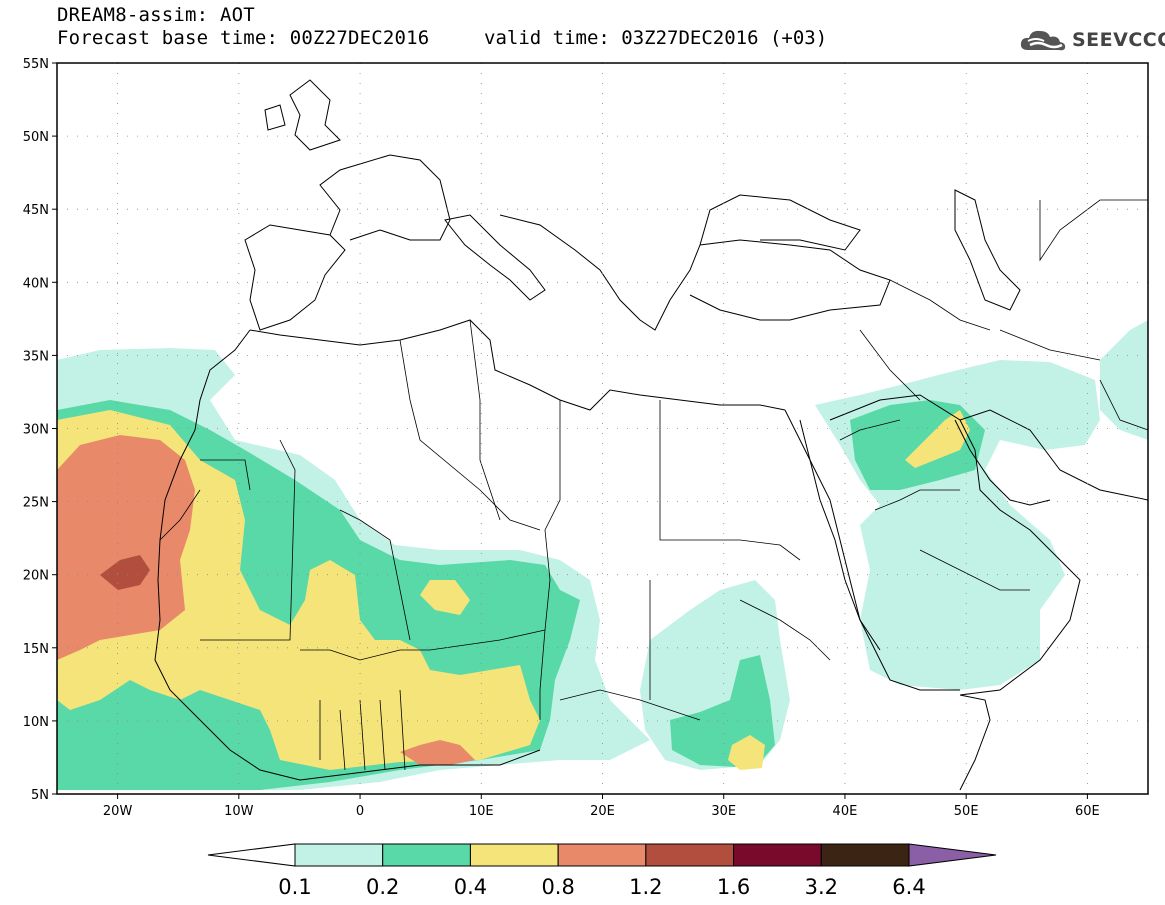 This screenshot has height=905, width=1165. Describe the element at coordinates (36, 649) in the screenshot. I see `lat-tick-label: 15N` at that location.